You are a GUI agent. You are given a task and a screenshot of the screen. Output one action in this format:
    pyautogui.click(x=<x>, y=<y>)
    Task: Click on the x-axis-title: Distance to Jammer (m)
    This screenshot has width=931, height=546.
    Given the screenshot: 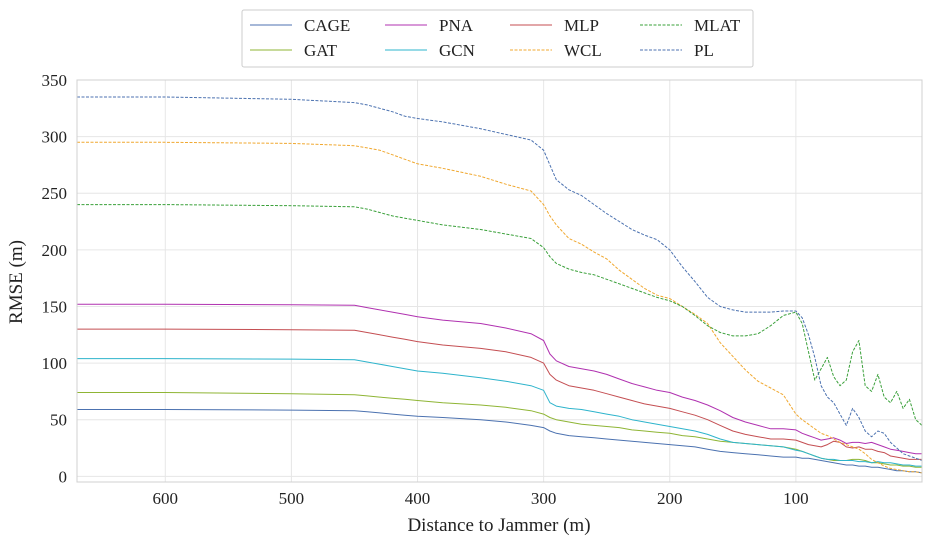 What is the action you would take?
    pyautogui.click(x=498, y=525)
    